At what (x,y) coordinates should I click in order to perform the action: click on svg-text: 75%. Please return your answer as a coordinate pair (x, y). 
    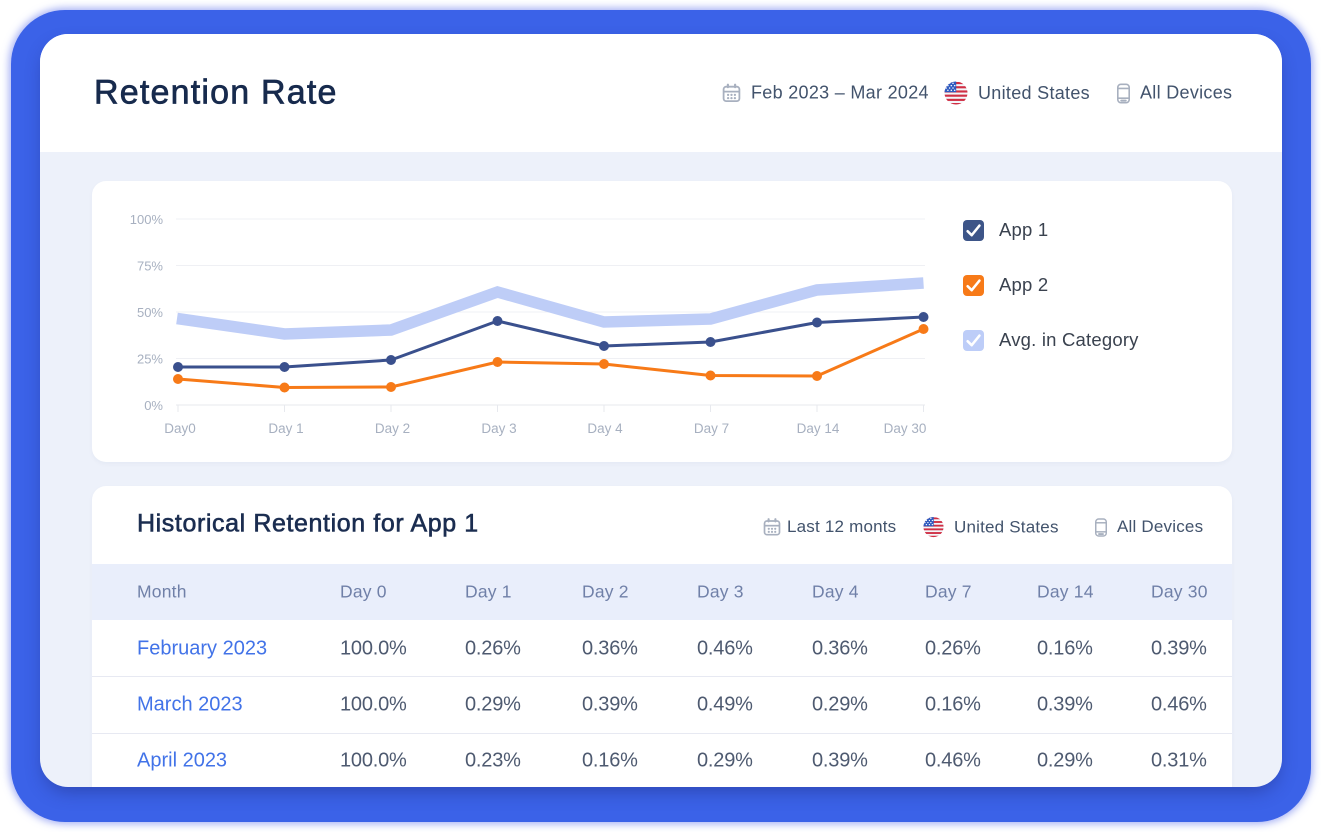
    Looking at the image, I should click on (150, 266).